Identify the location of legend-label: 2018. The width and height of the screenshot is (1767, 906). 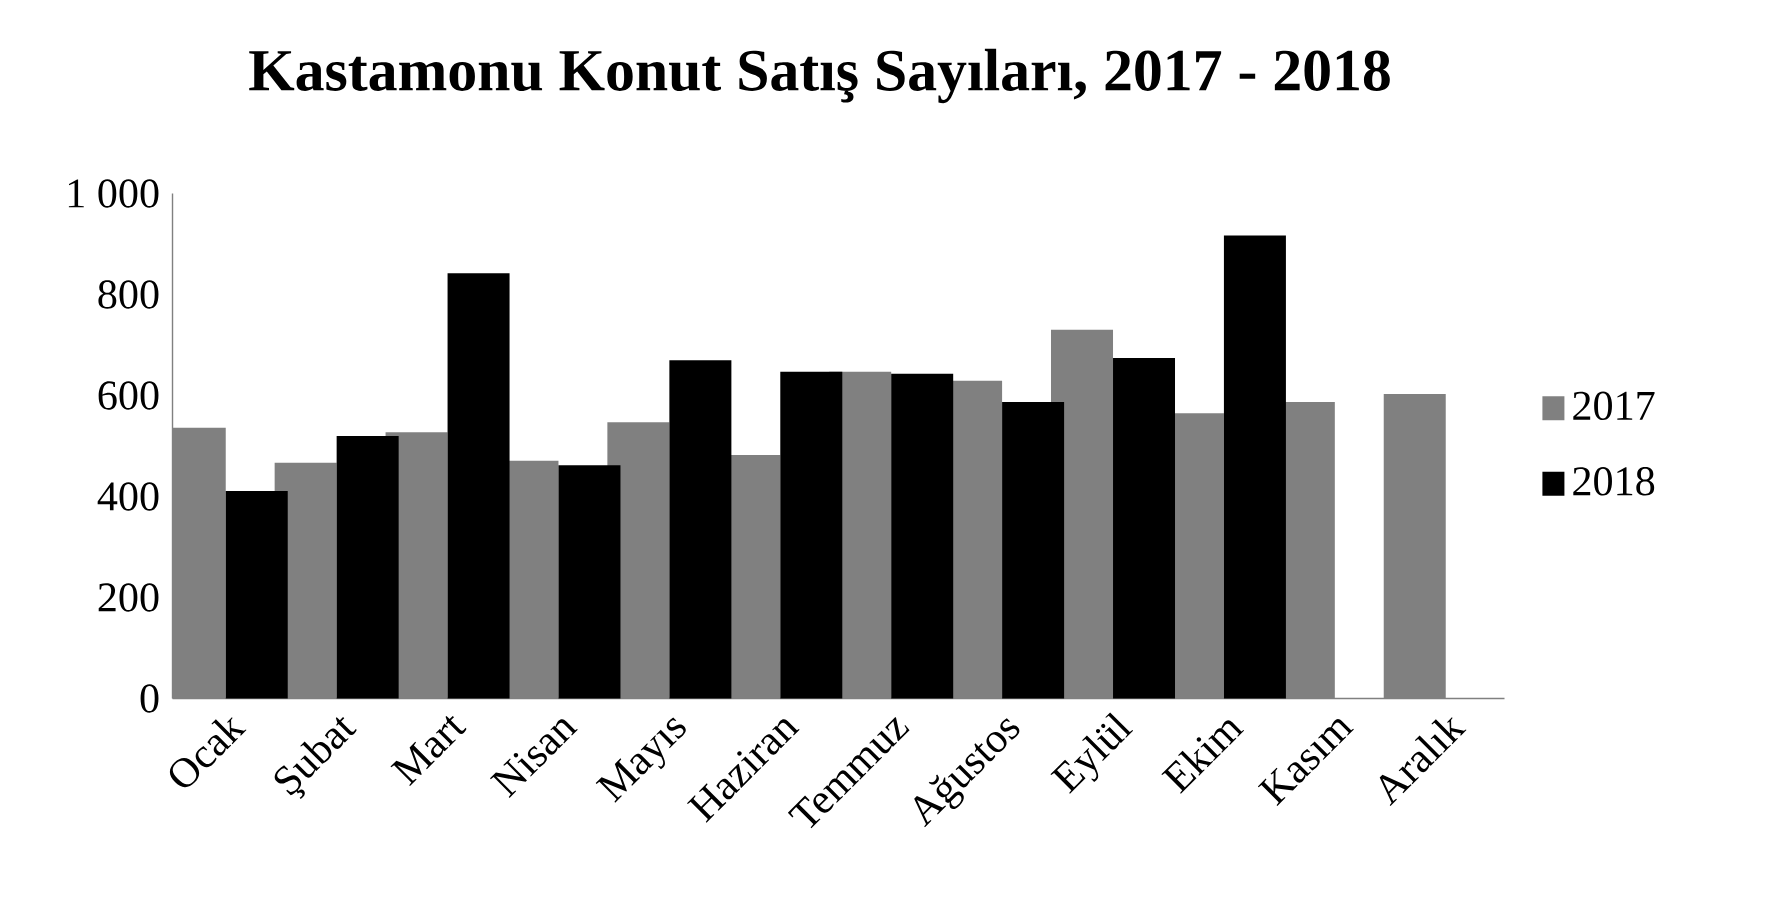
(1614, 481).